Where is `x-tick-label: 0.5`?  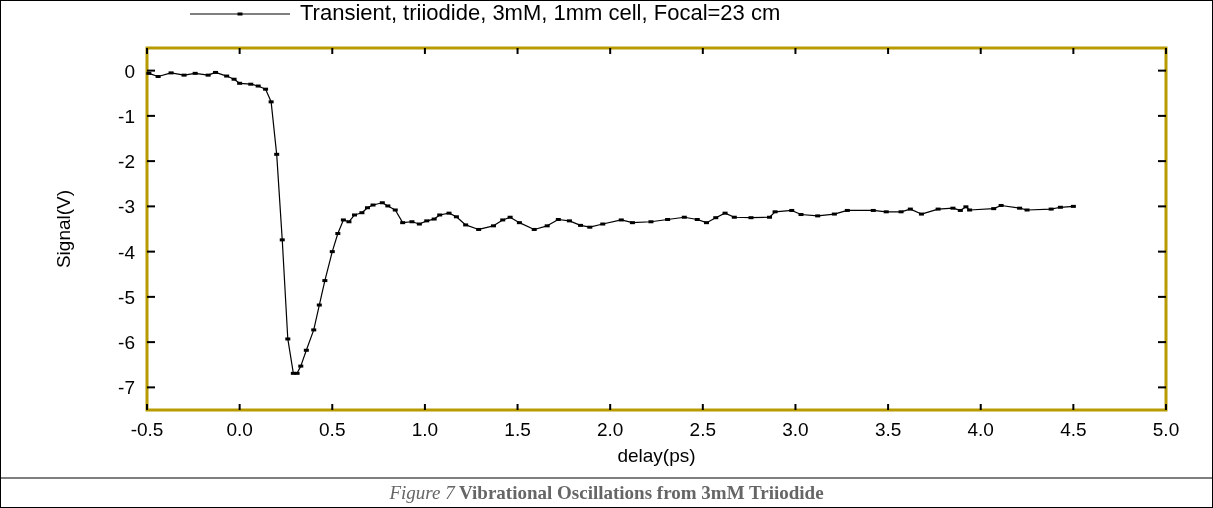
x-tick-label: 0.5 is located at coordinates (332, 429).